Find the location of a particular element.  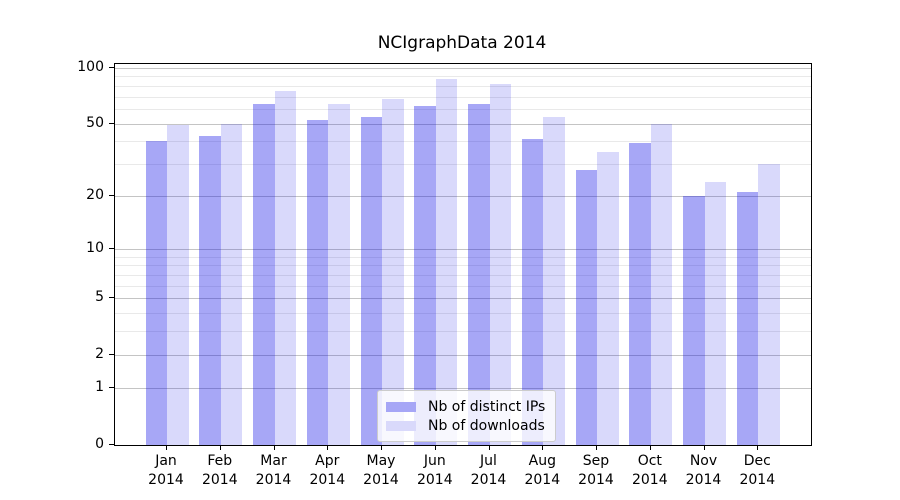

legend-label-downloads: Nb of downloads is located at coordinates (486, 425).